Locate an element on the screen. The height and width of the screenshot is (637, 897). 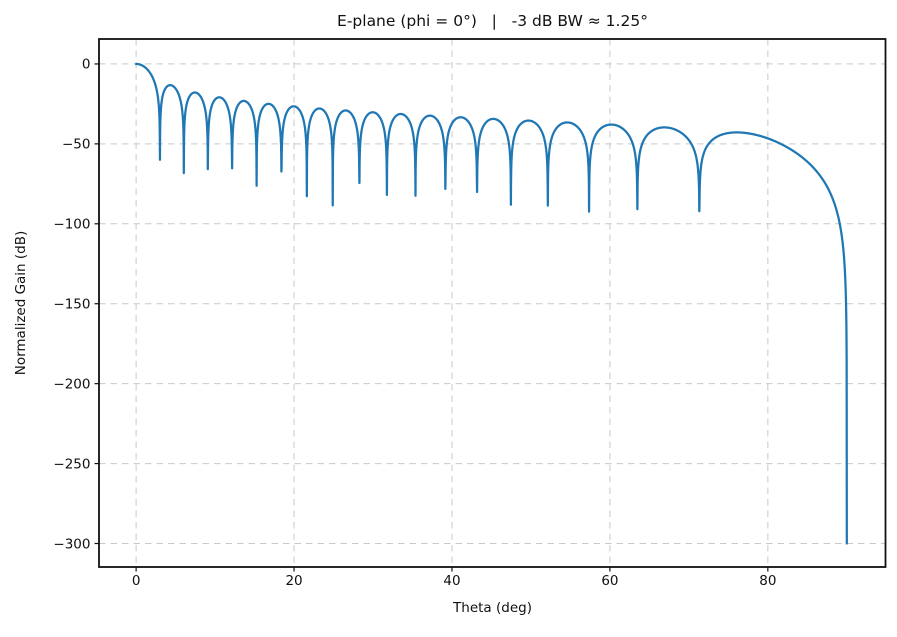
y-tick-label: 0 is located at coordinates (86, 65).